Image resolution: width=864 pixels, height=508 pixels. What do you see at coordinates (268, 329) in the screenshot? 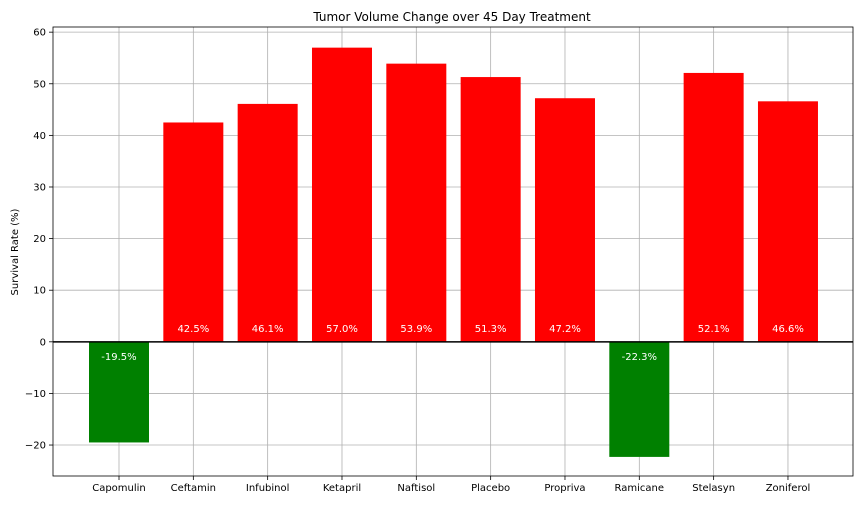
I see `data-label: 46.1%` at bounding box center [268, 329].